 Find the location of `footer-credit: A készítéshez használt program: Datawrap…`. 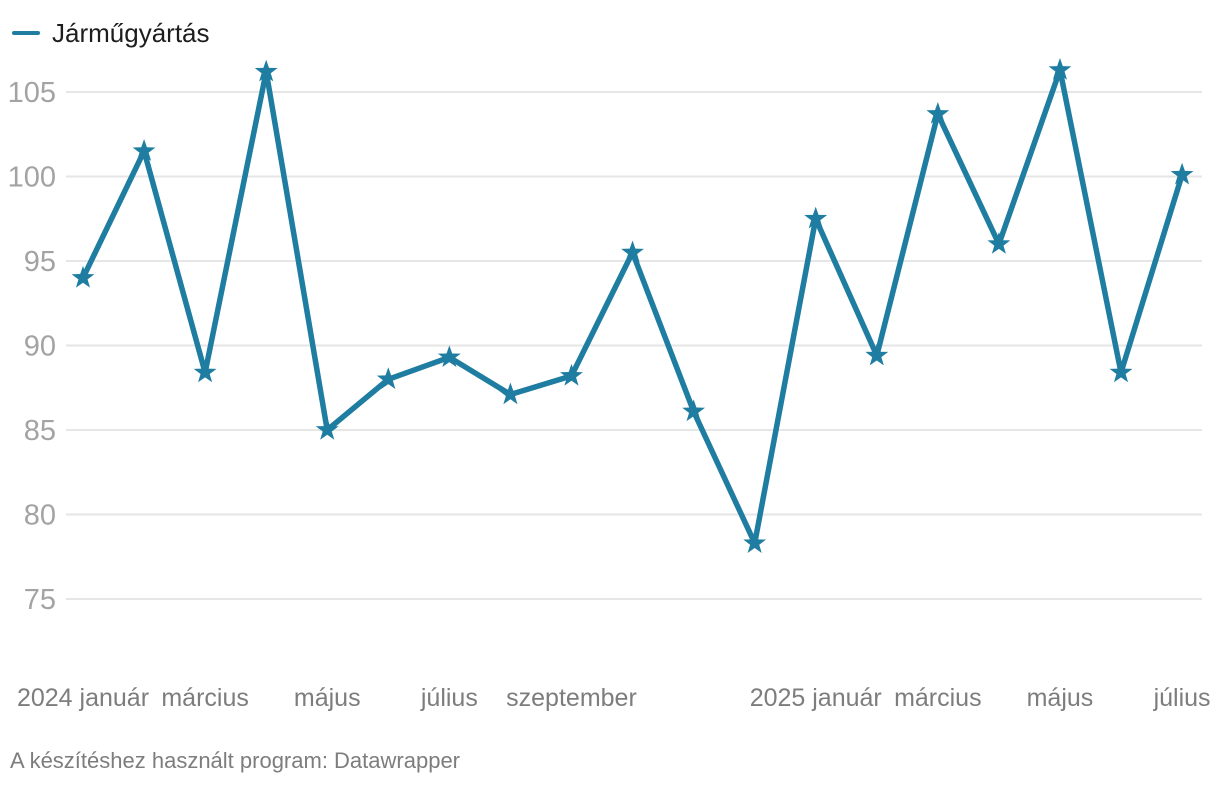

footer-credit: A készítéshez használt program: Datawrap… is located at coordinates (235, 760).